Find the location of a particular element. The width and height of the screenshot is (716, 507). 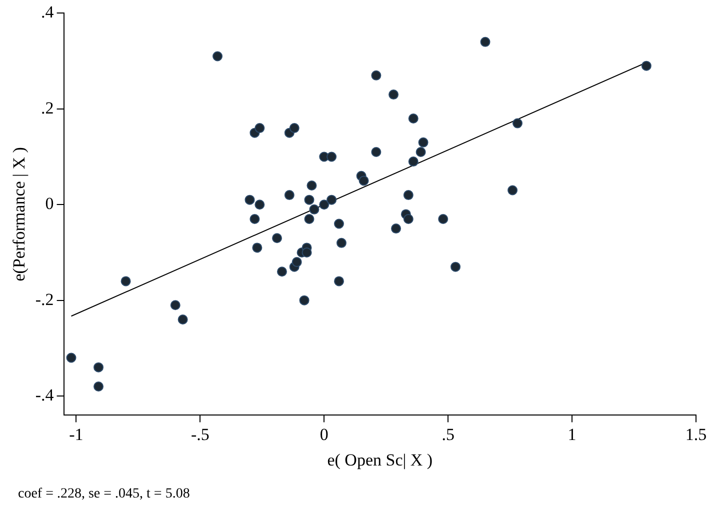

x-tick-label: 1.5 is located at coordinates (696, 434).